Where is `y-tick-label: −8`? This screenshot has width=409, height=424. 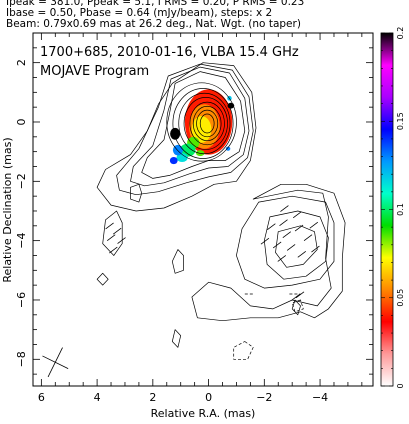 y-tick-label: −8 is located at coordinates (21, 359).